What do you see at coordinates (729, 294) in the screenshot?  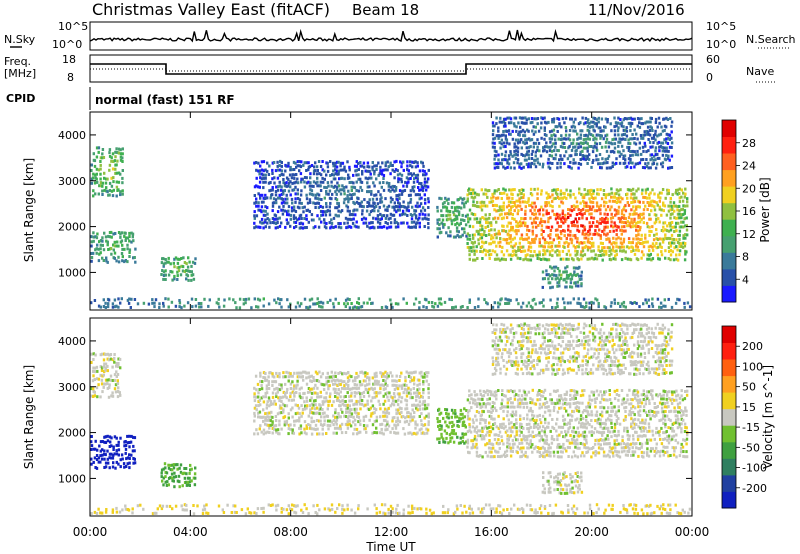 I see `colorbar-segment` at bounding box center [729, 294].